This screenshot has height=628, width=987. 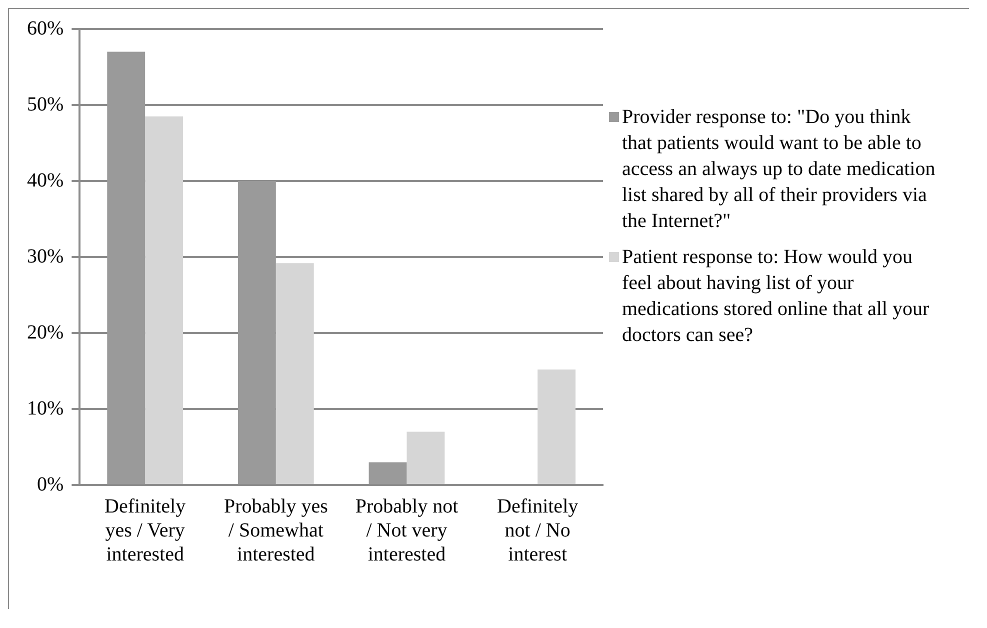 I want to click on legend-label: Provider response to: "Do you think that patients would want to be able to access an always up to date medication list shared by all of their providers via the Internet?", so click(x=779, y=169).